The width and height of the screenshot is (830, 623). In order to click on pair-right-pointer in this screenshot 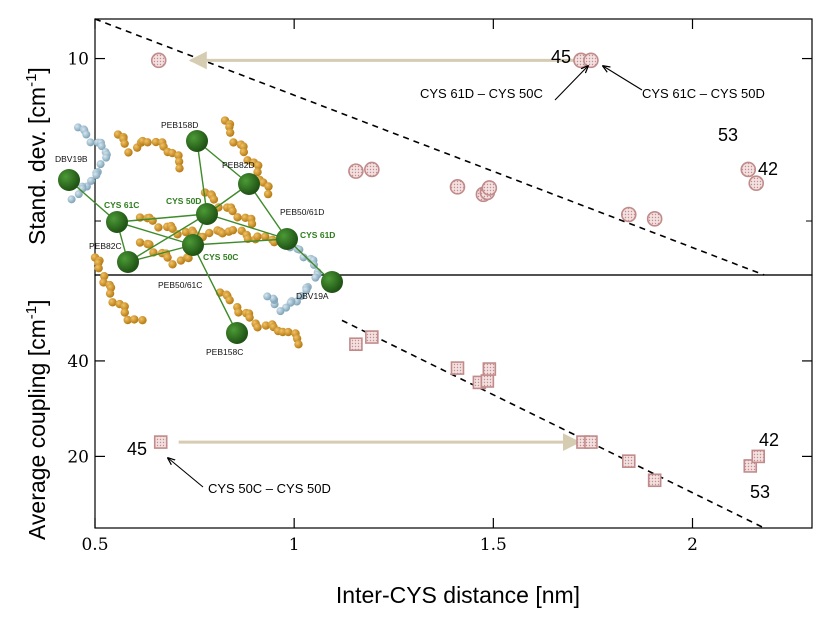, I will do `click(623, 78)`.